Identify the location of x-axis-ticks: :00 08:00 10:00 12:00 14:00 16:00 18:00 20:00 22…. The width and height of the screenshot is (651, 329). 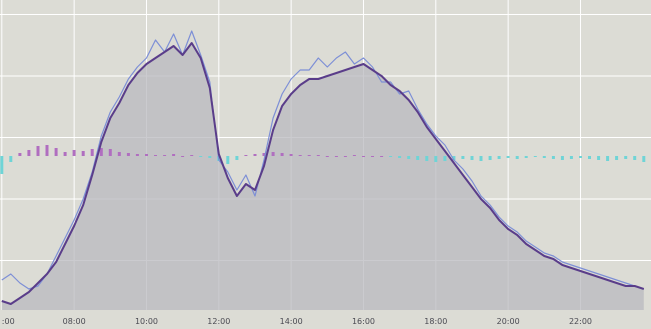
(297, 321).